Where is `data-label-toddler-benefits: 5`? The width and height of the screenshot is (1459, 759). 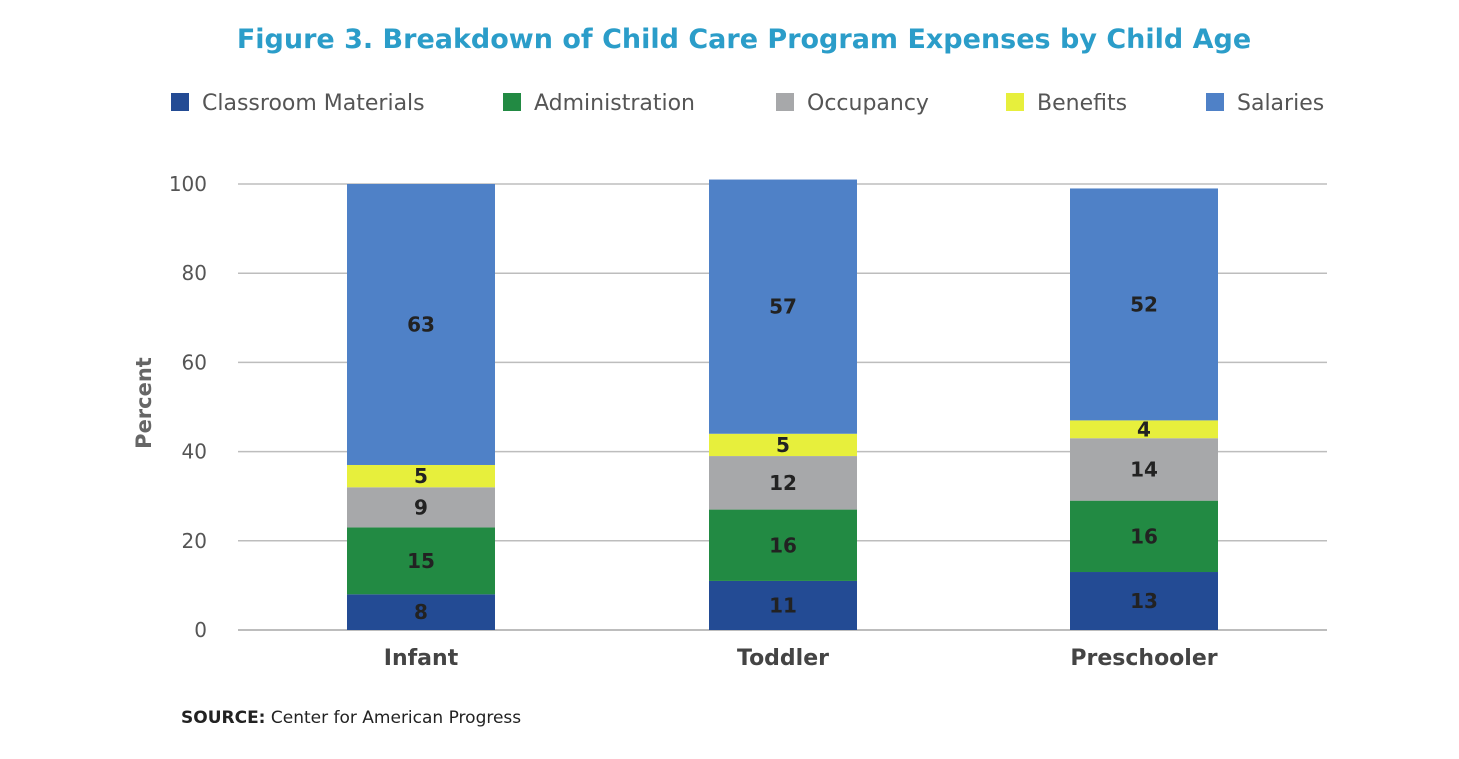 data-label-toddler-benefits: 5 is located at coordinates (783, 445).